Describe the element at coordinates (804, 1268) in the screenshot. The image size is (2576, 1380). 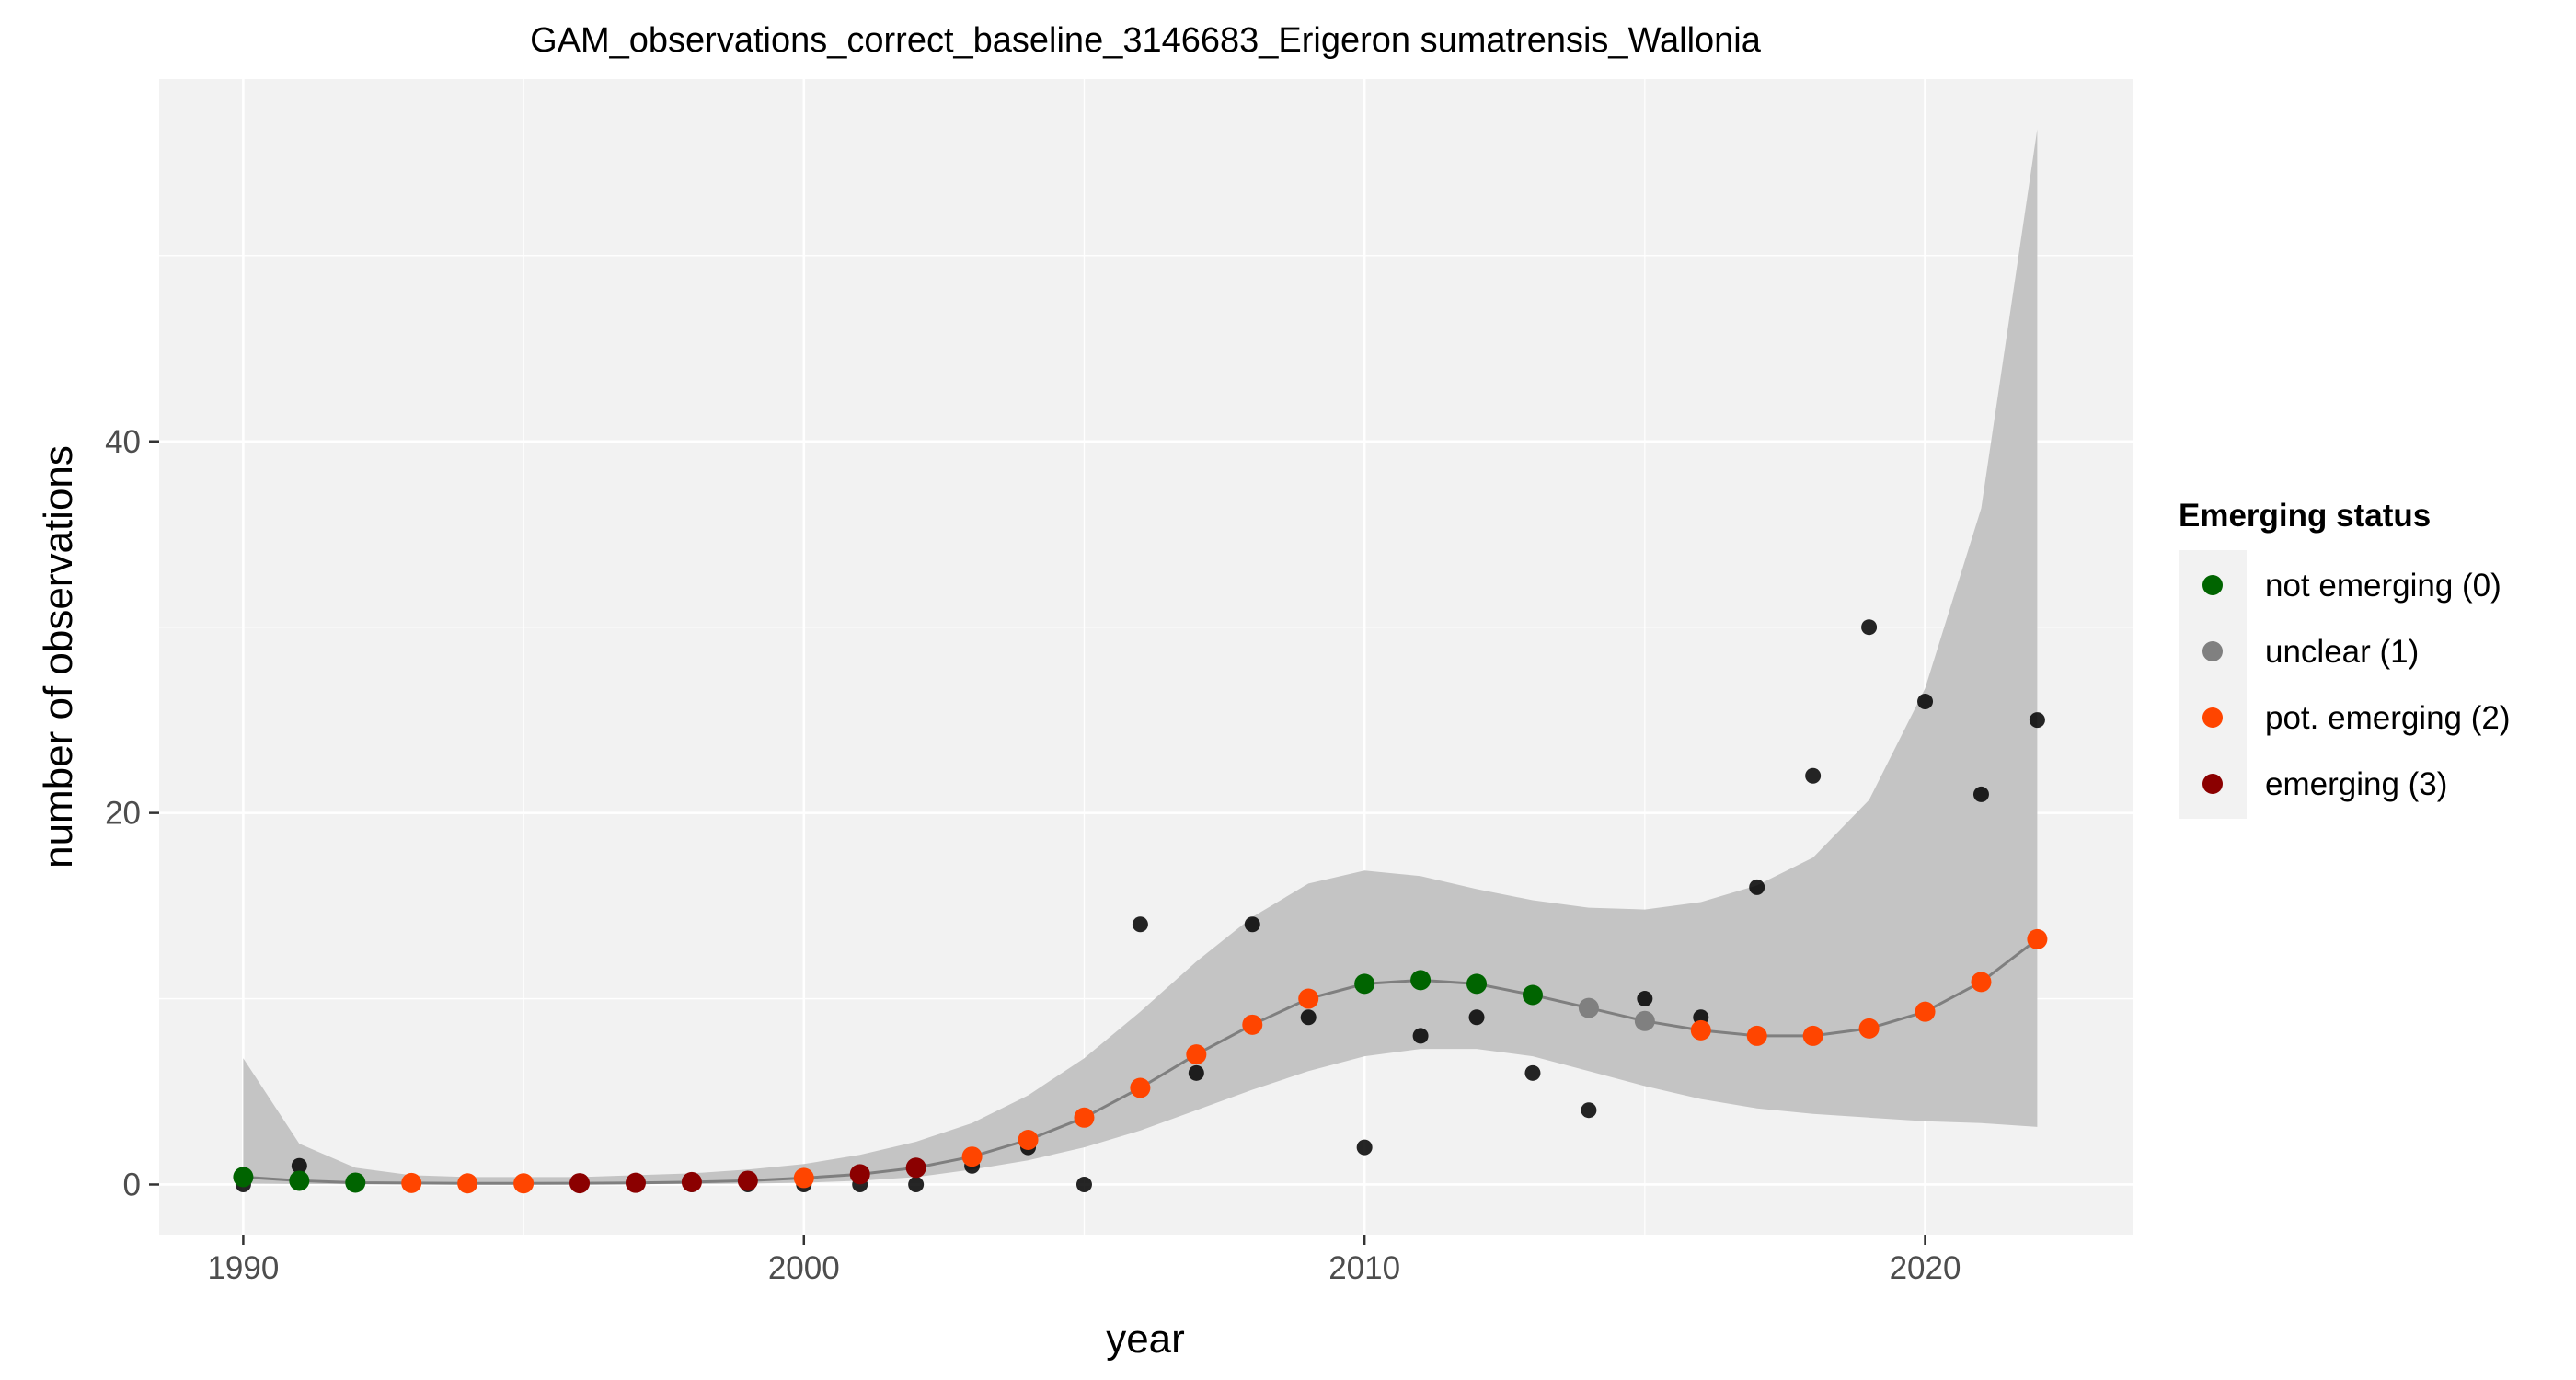
I see `x-tick-label: 2000` at that location.